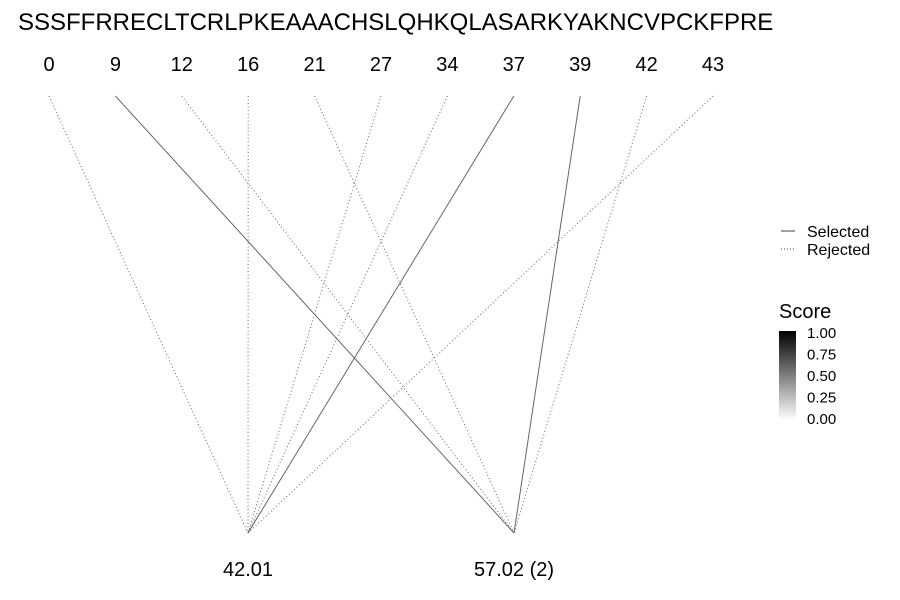 The image size is (900, 600). I want to click on score-tick-label: 1.00, so click(821, 333).